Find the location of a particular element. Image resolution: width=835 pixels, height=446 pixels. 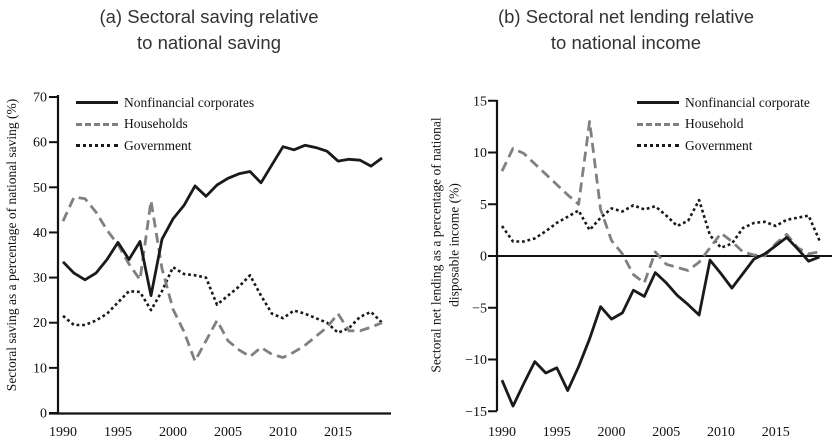

legend-item-nonfinancial-corporates: Nonfinancial corporates is located at coordinates (165, 103).